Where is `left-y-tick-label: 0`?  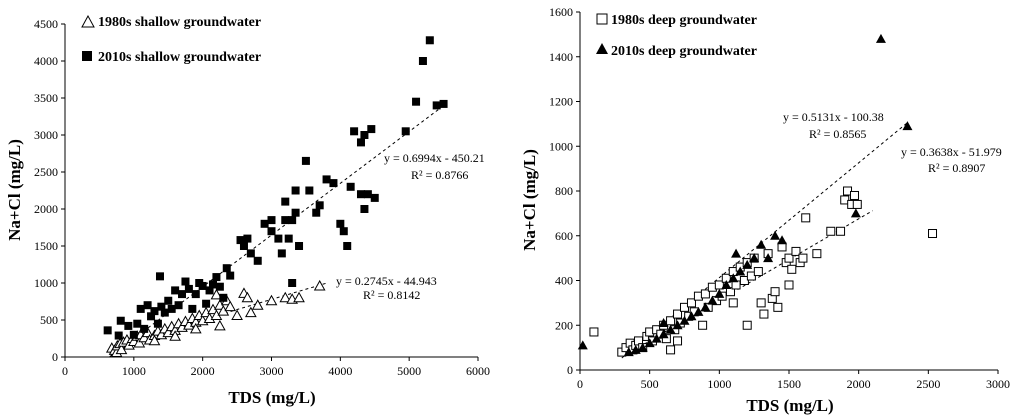 left-y-tick-label: 0 is located at coordinates (55, 357).